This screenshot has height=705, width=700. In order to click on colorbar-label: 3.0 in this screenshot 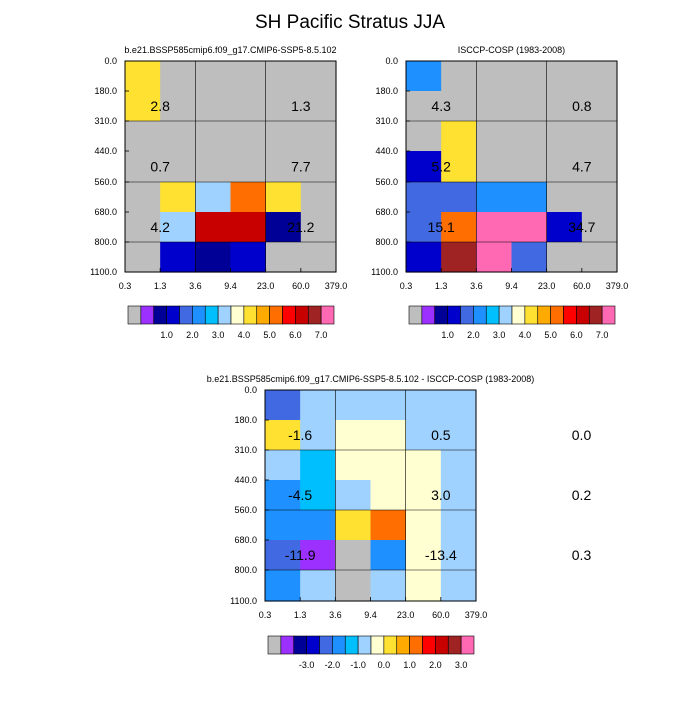, I will do `click(218, 335)`.